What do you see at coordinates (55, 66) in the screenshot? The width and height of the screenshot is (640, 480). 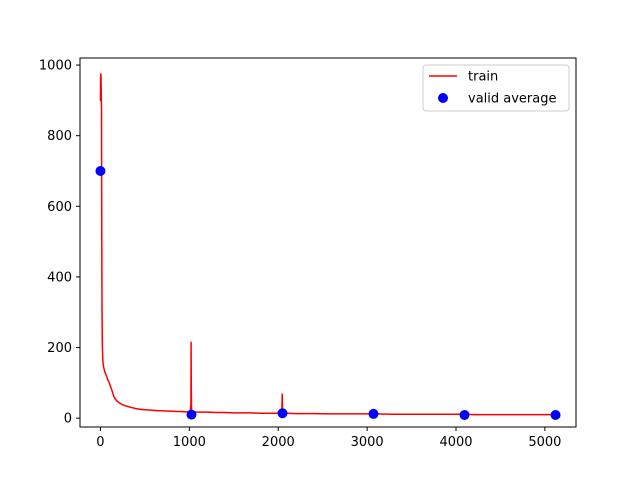 I see `y-tick-label: 1000` at bounding box center [55, 66].